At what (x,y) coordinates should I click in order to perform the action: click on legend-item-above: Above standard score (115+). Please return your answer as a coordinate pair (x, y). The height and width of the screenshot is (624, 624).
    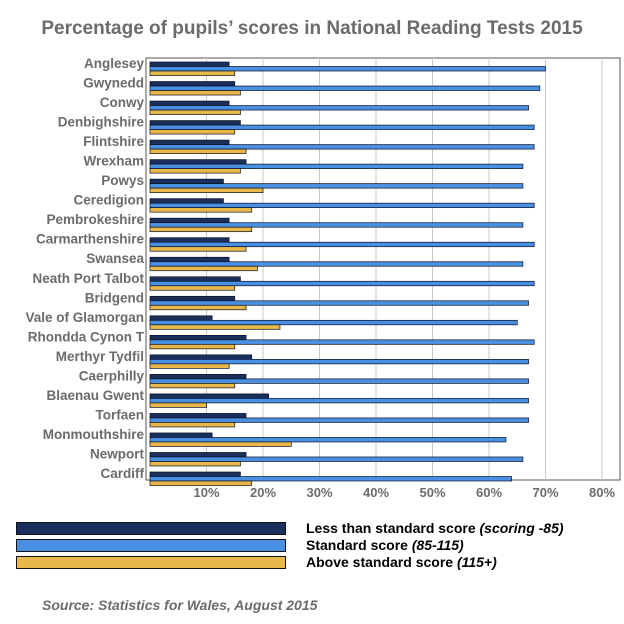
    Looking at the image, I should click on (318, 562).